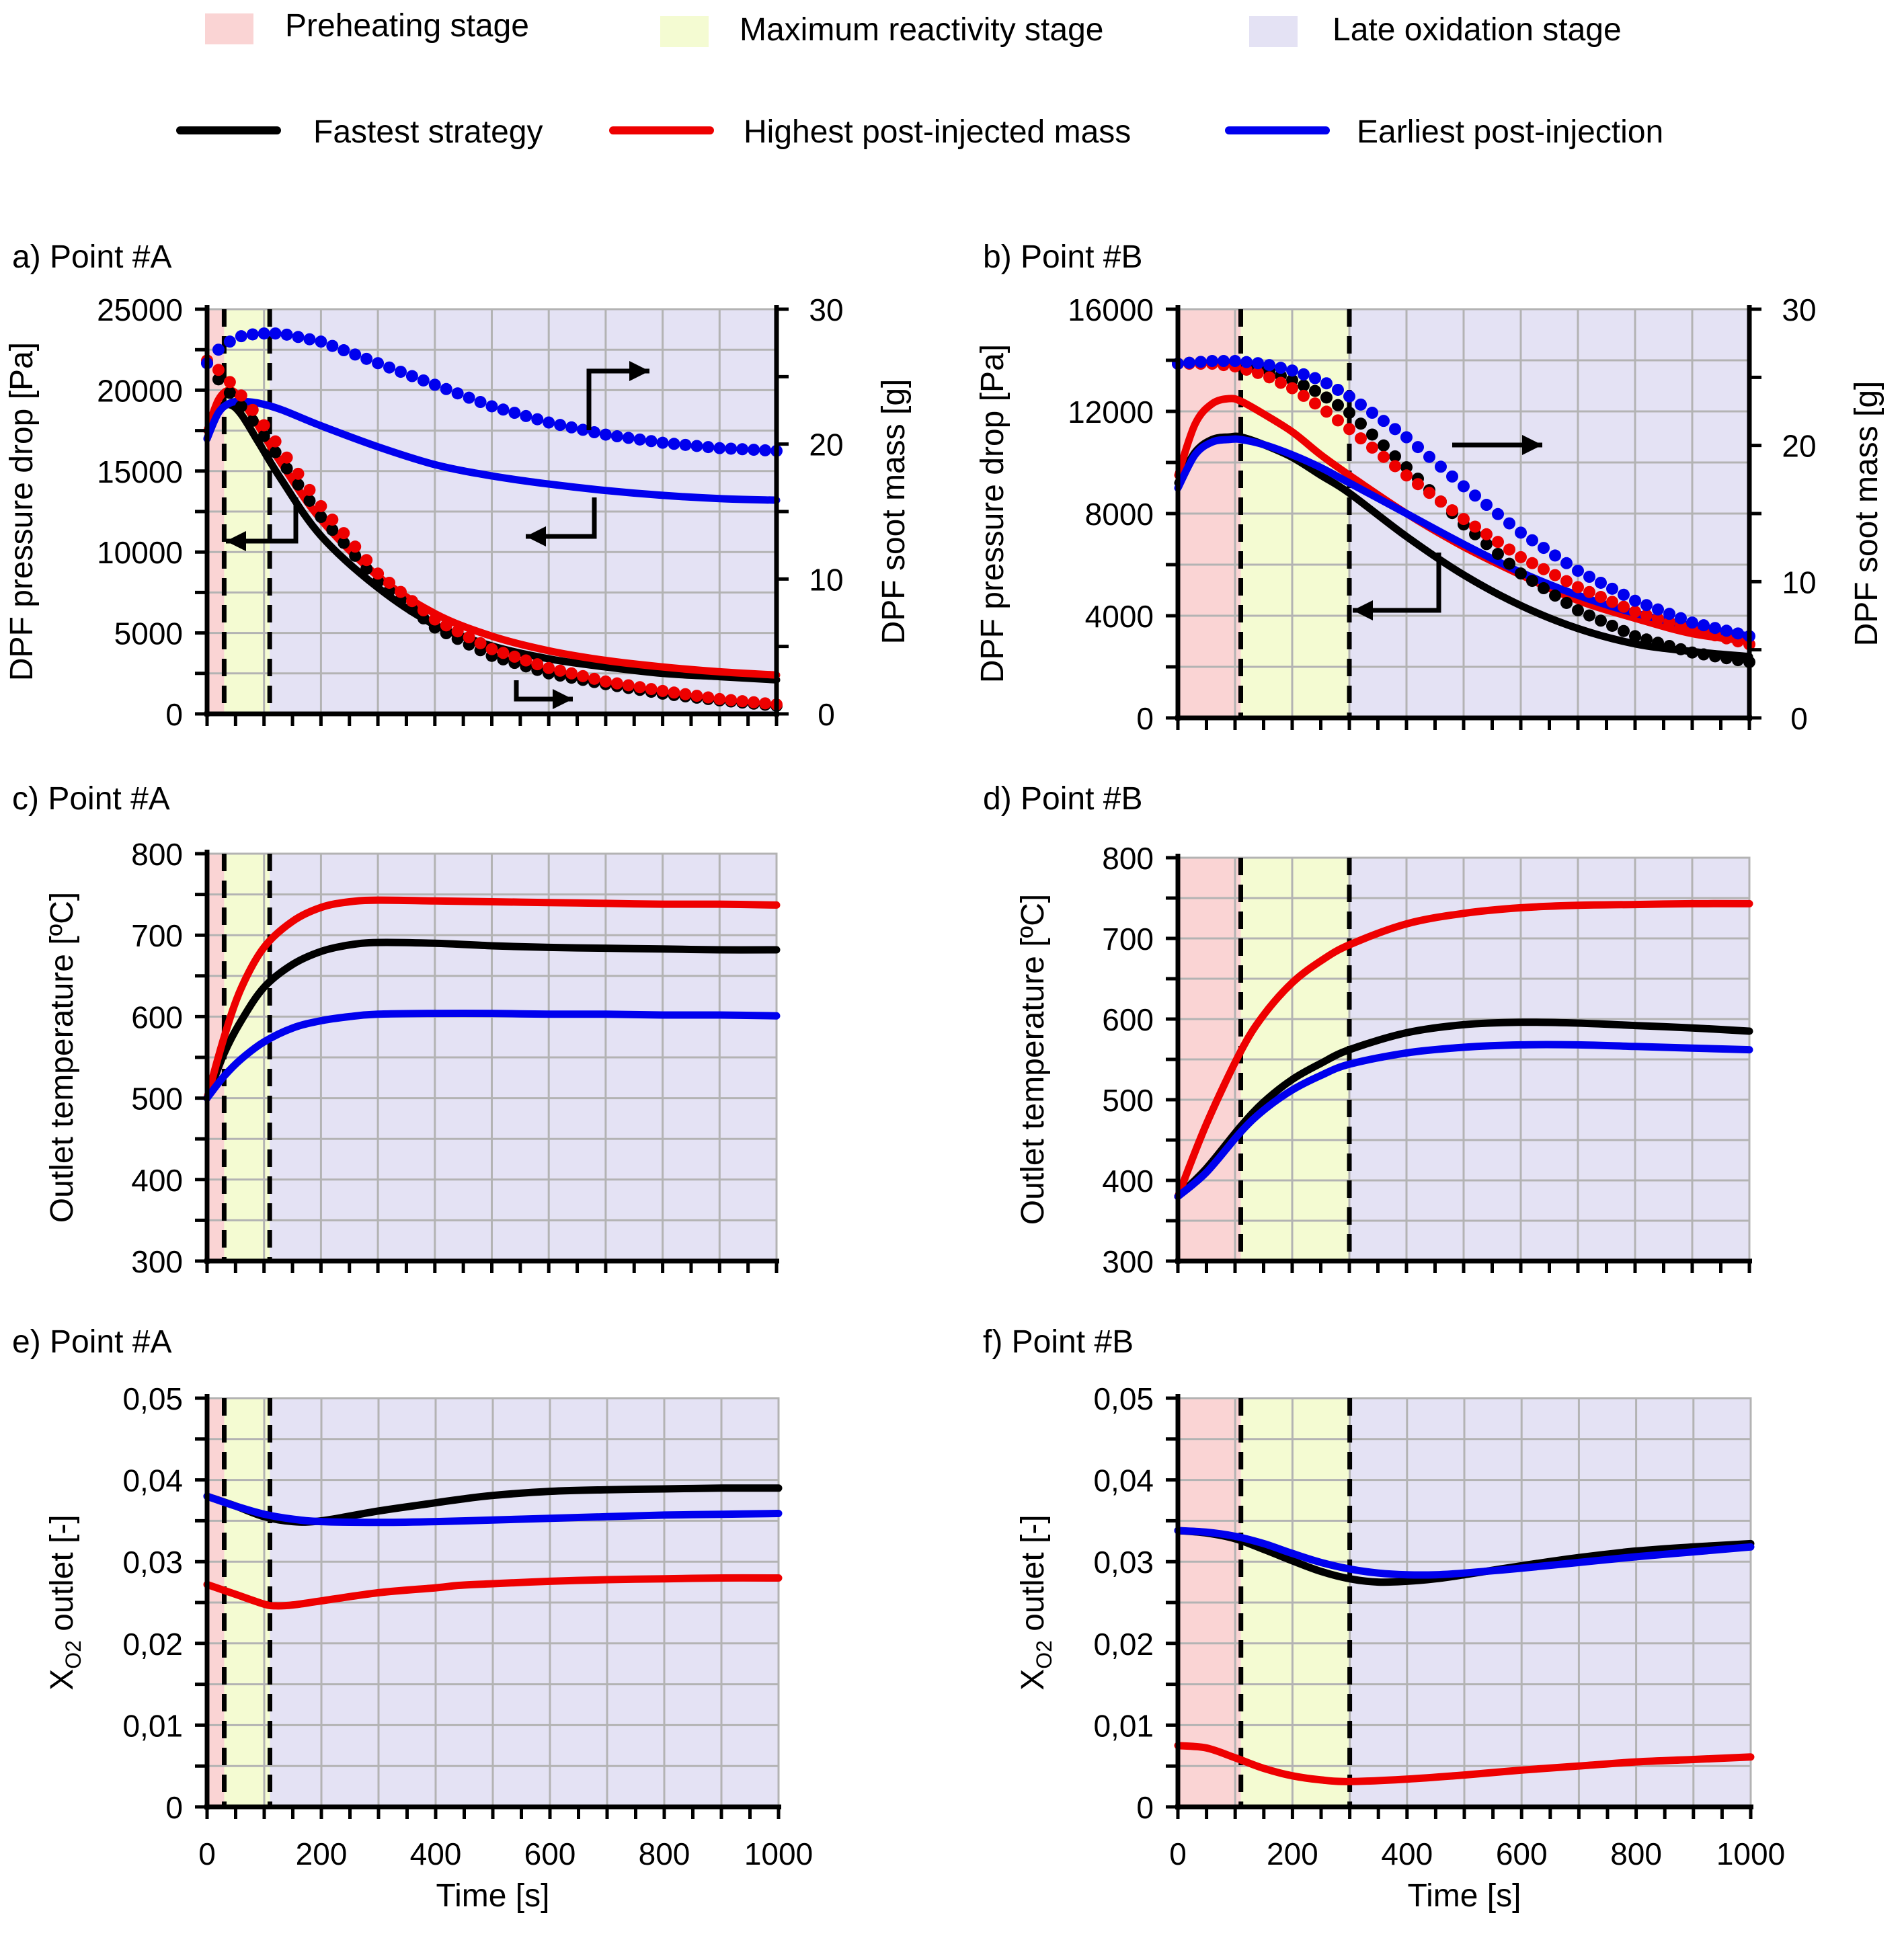  I want to click on y-tick-label: 8000, so click(1119, 514).